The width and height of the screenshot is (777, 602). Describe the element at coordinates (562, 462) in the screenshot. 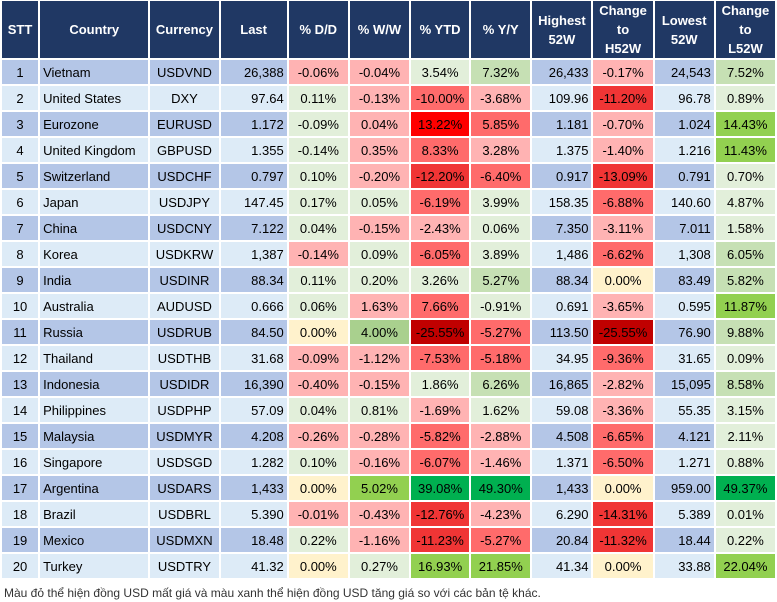

I see `cell-high: 1.371` at that location.